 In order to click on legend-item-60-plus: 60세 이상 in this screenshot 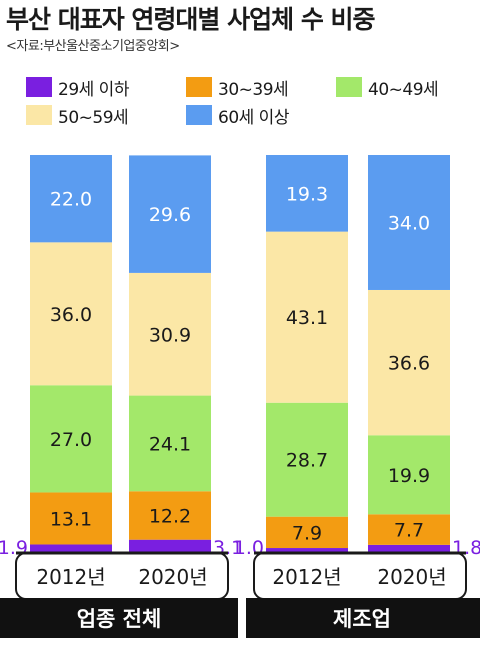, I will do `click(237, 116)`.